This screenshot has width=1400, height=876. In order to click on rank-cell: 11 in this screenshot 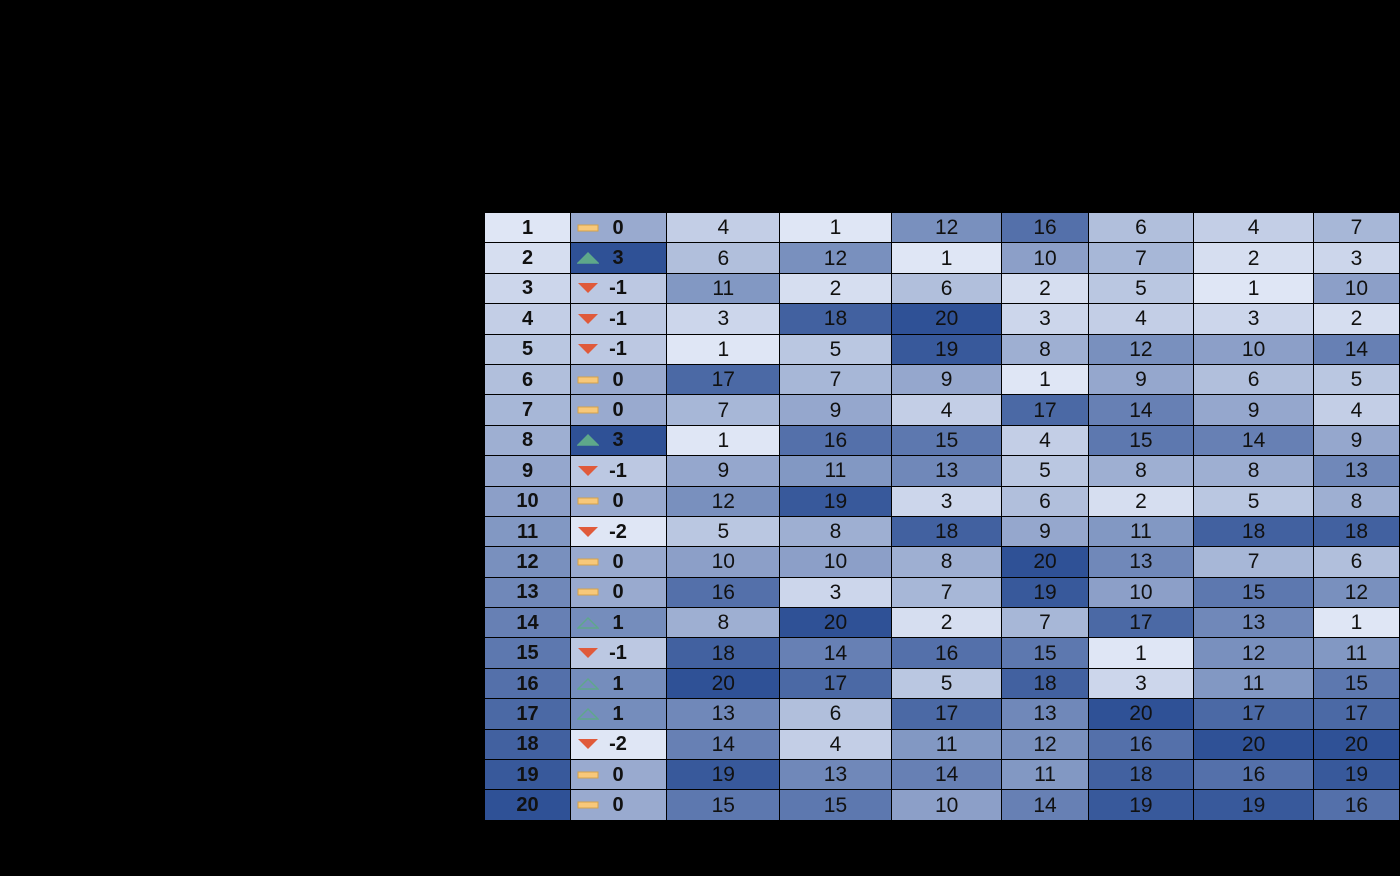, I will do `click(527, 531)`.